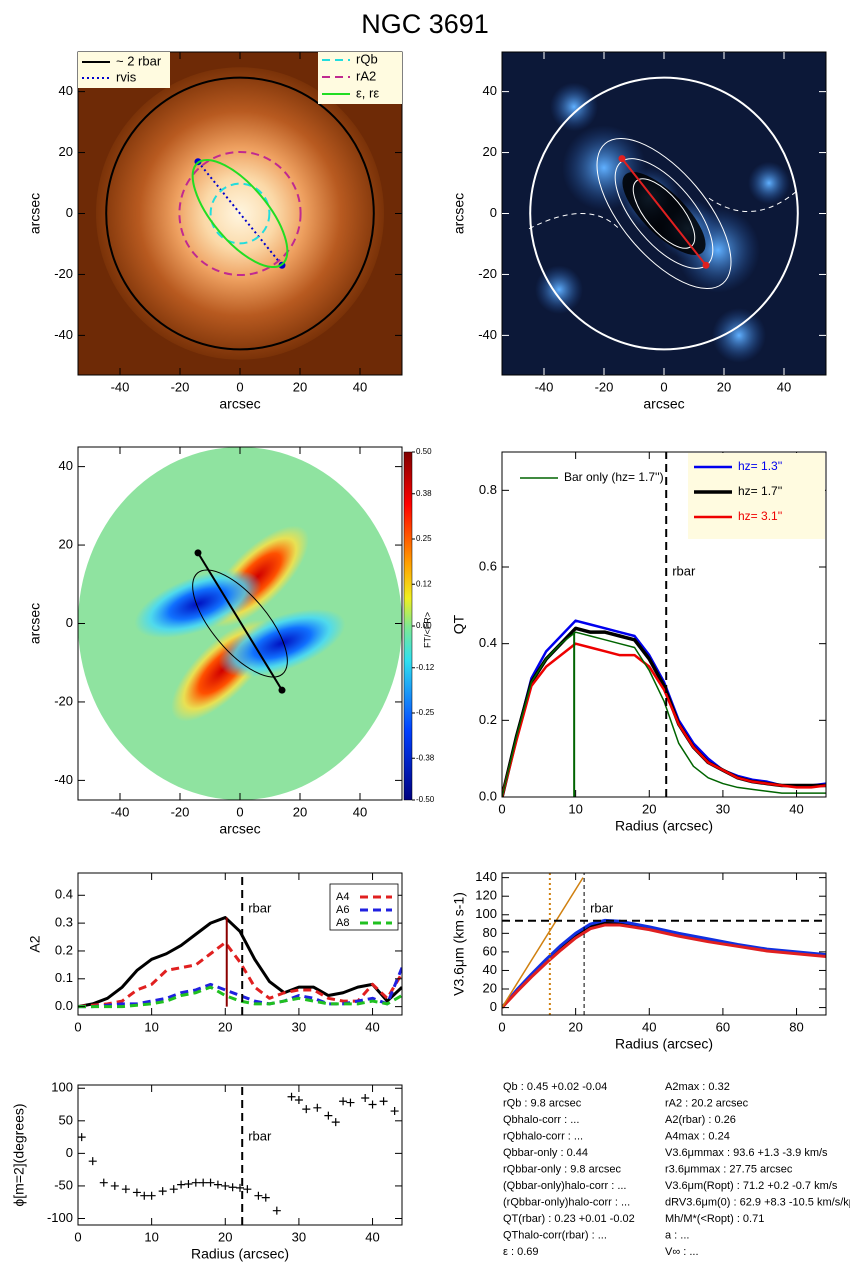  I want to click on y-axis-label: A2, so click(35, 943).